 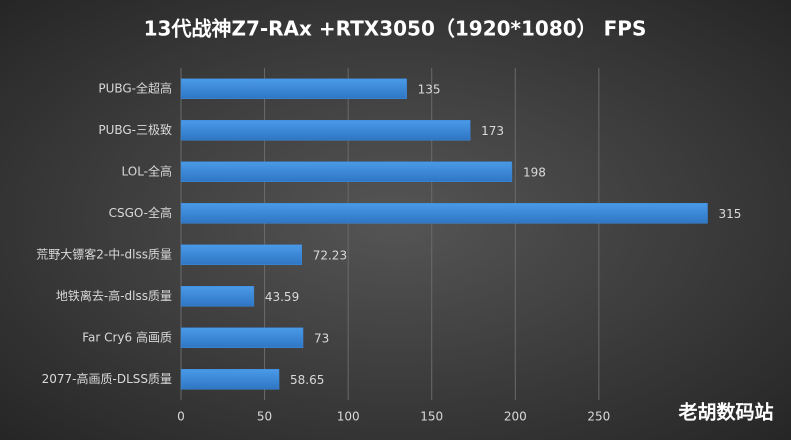 What do you see at coordinates (282, 297) in the screenshot?
I see `value-label: 43.59` at bounding box center [282, 297].